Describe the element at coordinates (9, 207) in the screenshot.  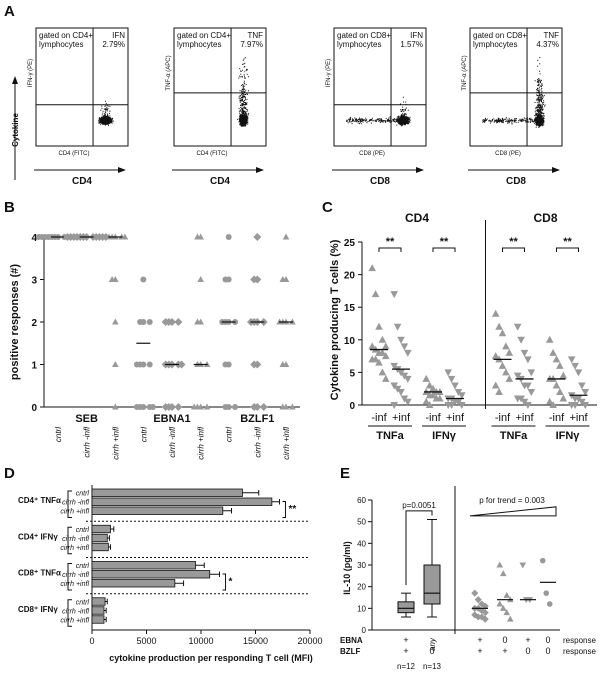
I see `panel-b-label: B` at that location.